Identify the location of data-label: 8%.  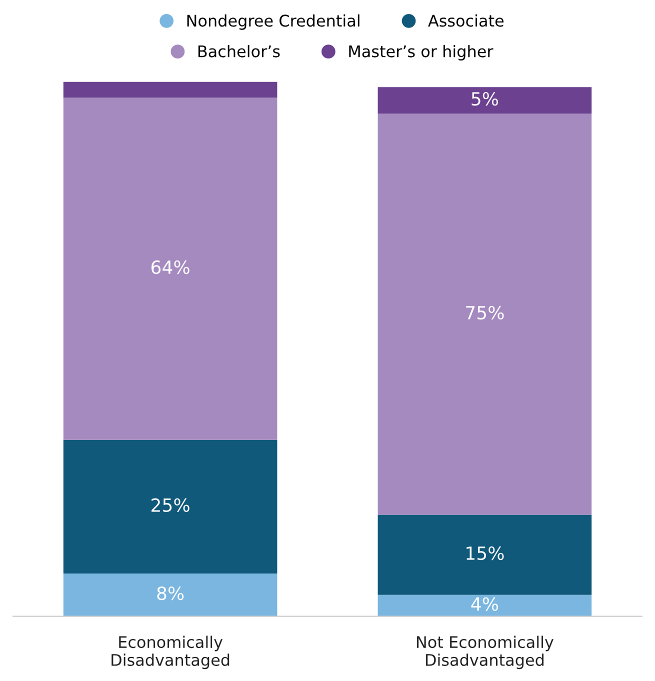
(170, 593).